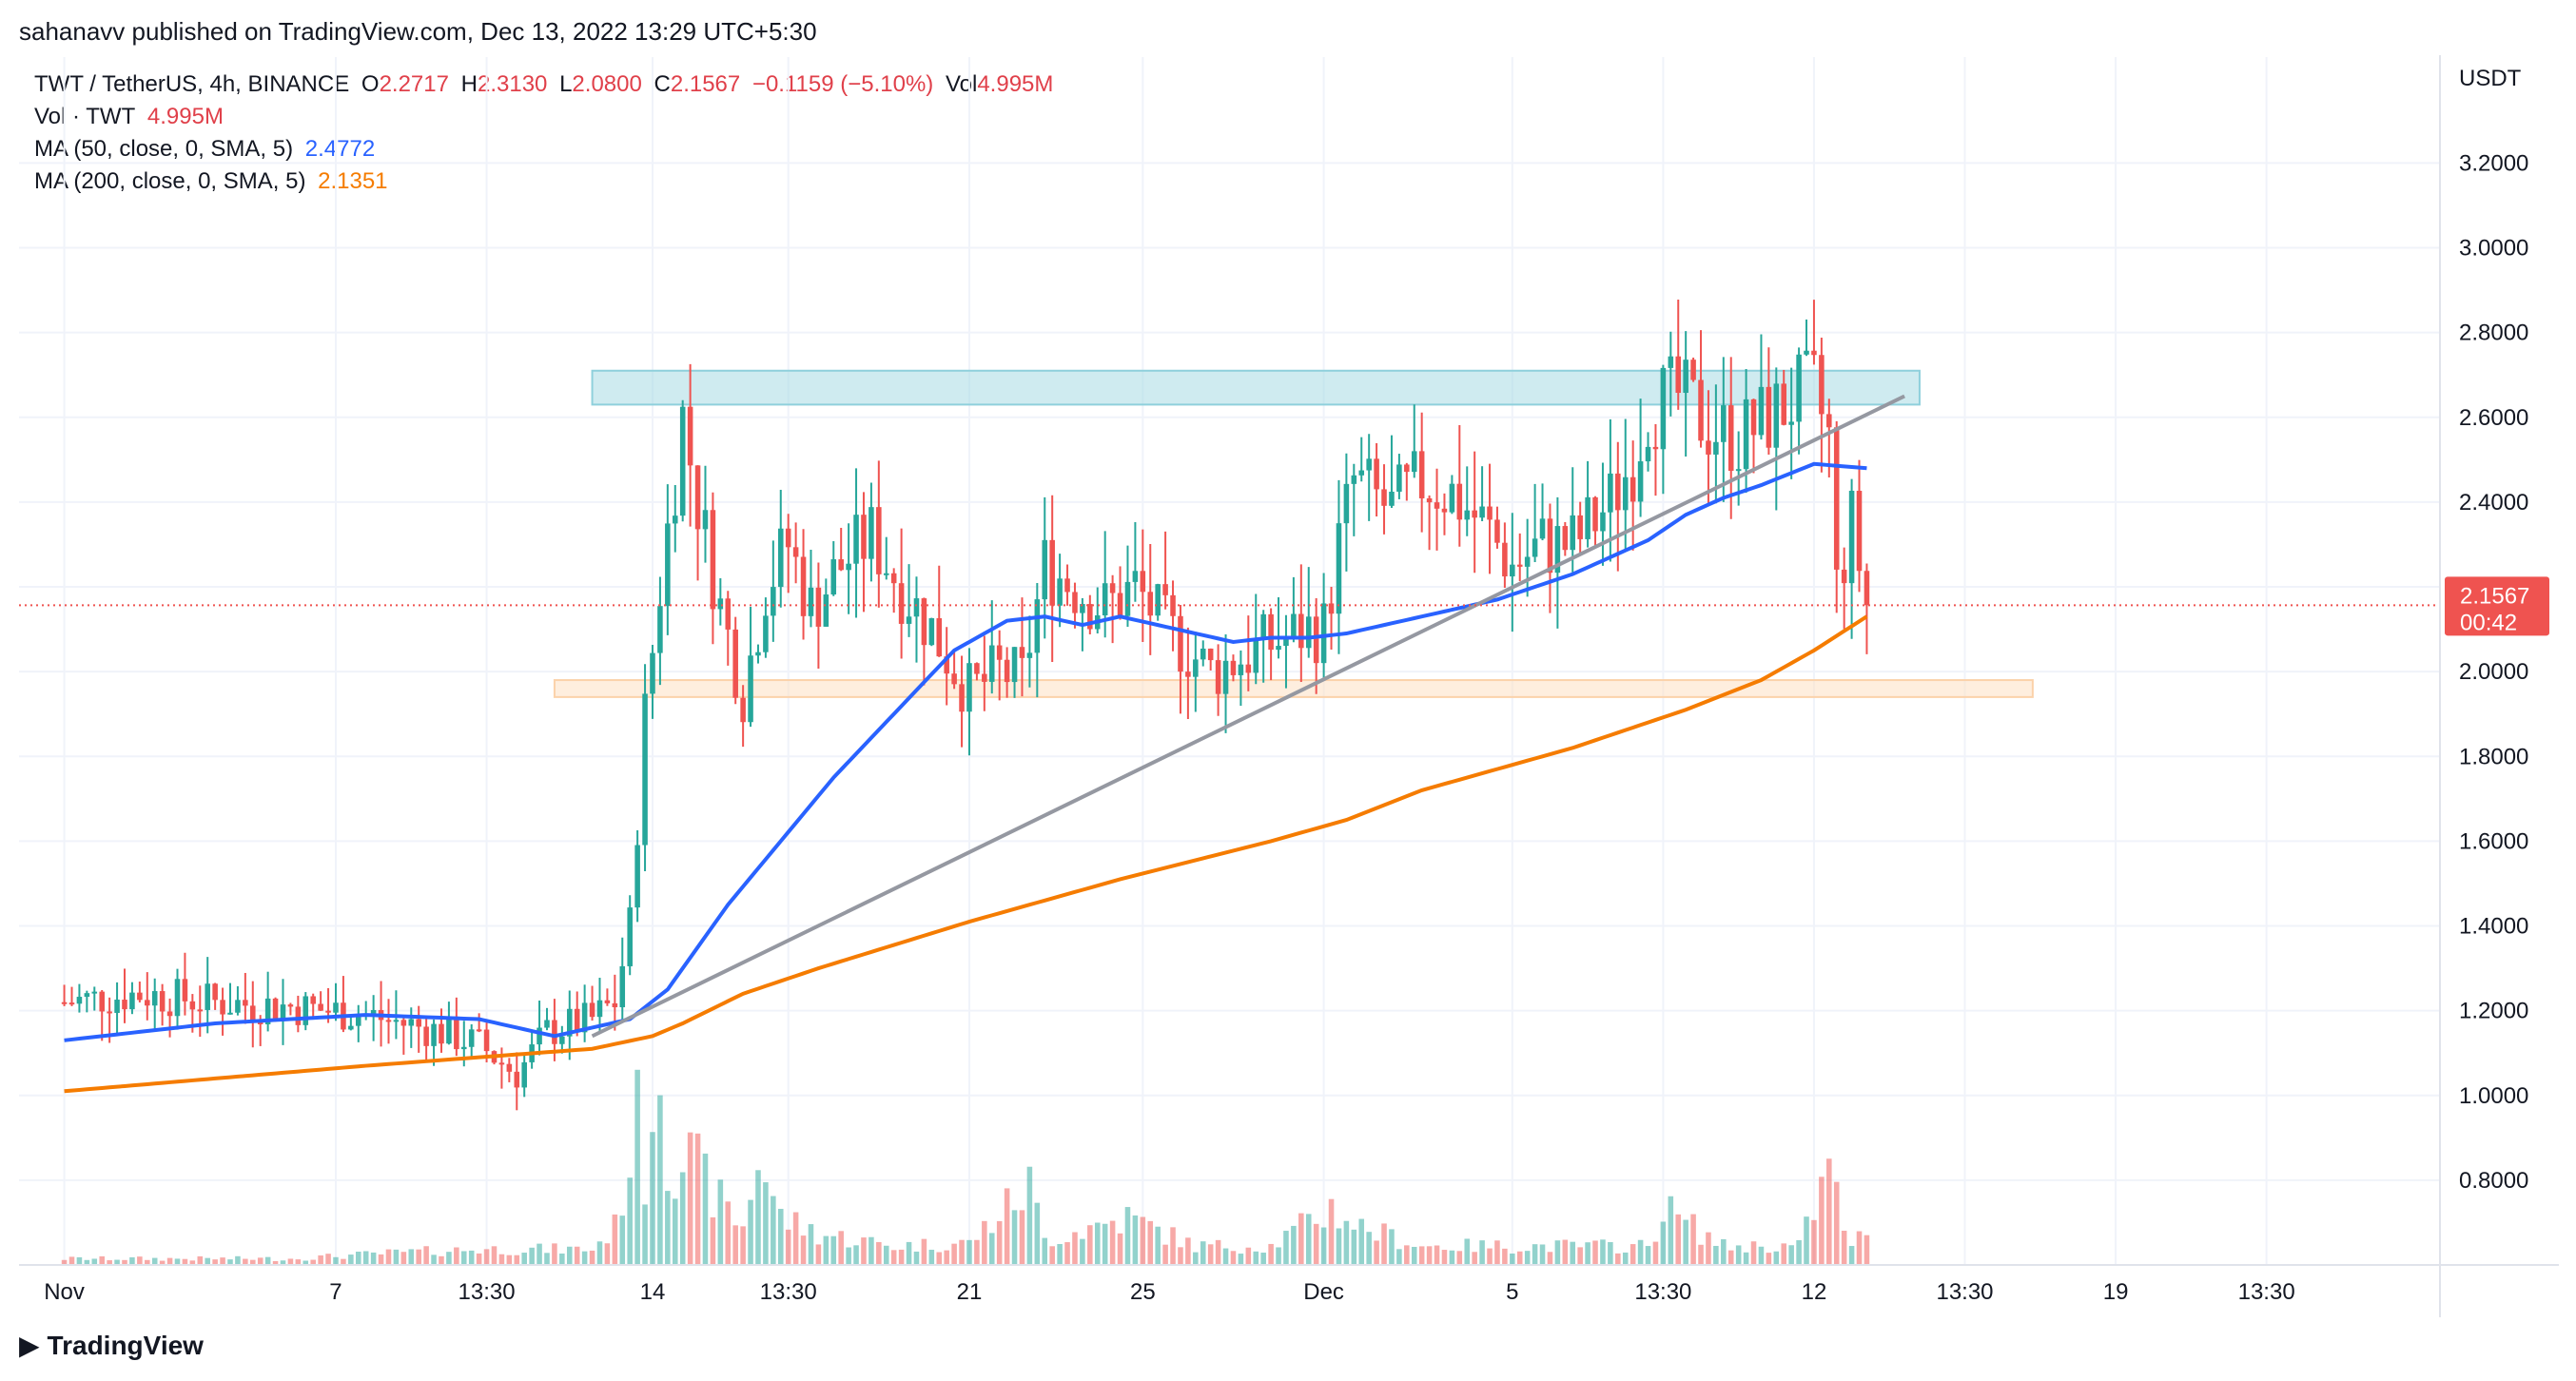  What do you see at coordinates (2493, 927) in the screenshot?
I see `price-tick-label: 1.4000` at bounding box center [2493, 927].